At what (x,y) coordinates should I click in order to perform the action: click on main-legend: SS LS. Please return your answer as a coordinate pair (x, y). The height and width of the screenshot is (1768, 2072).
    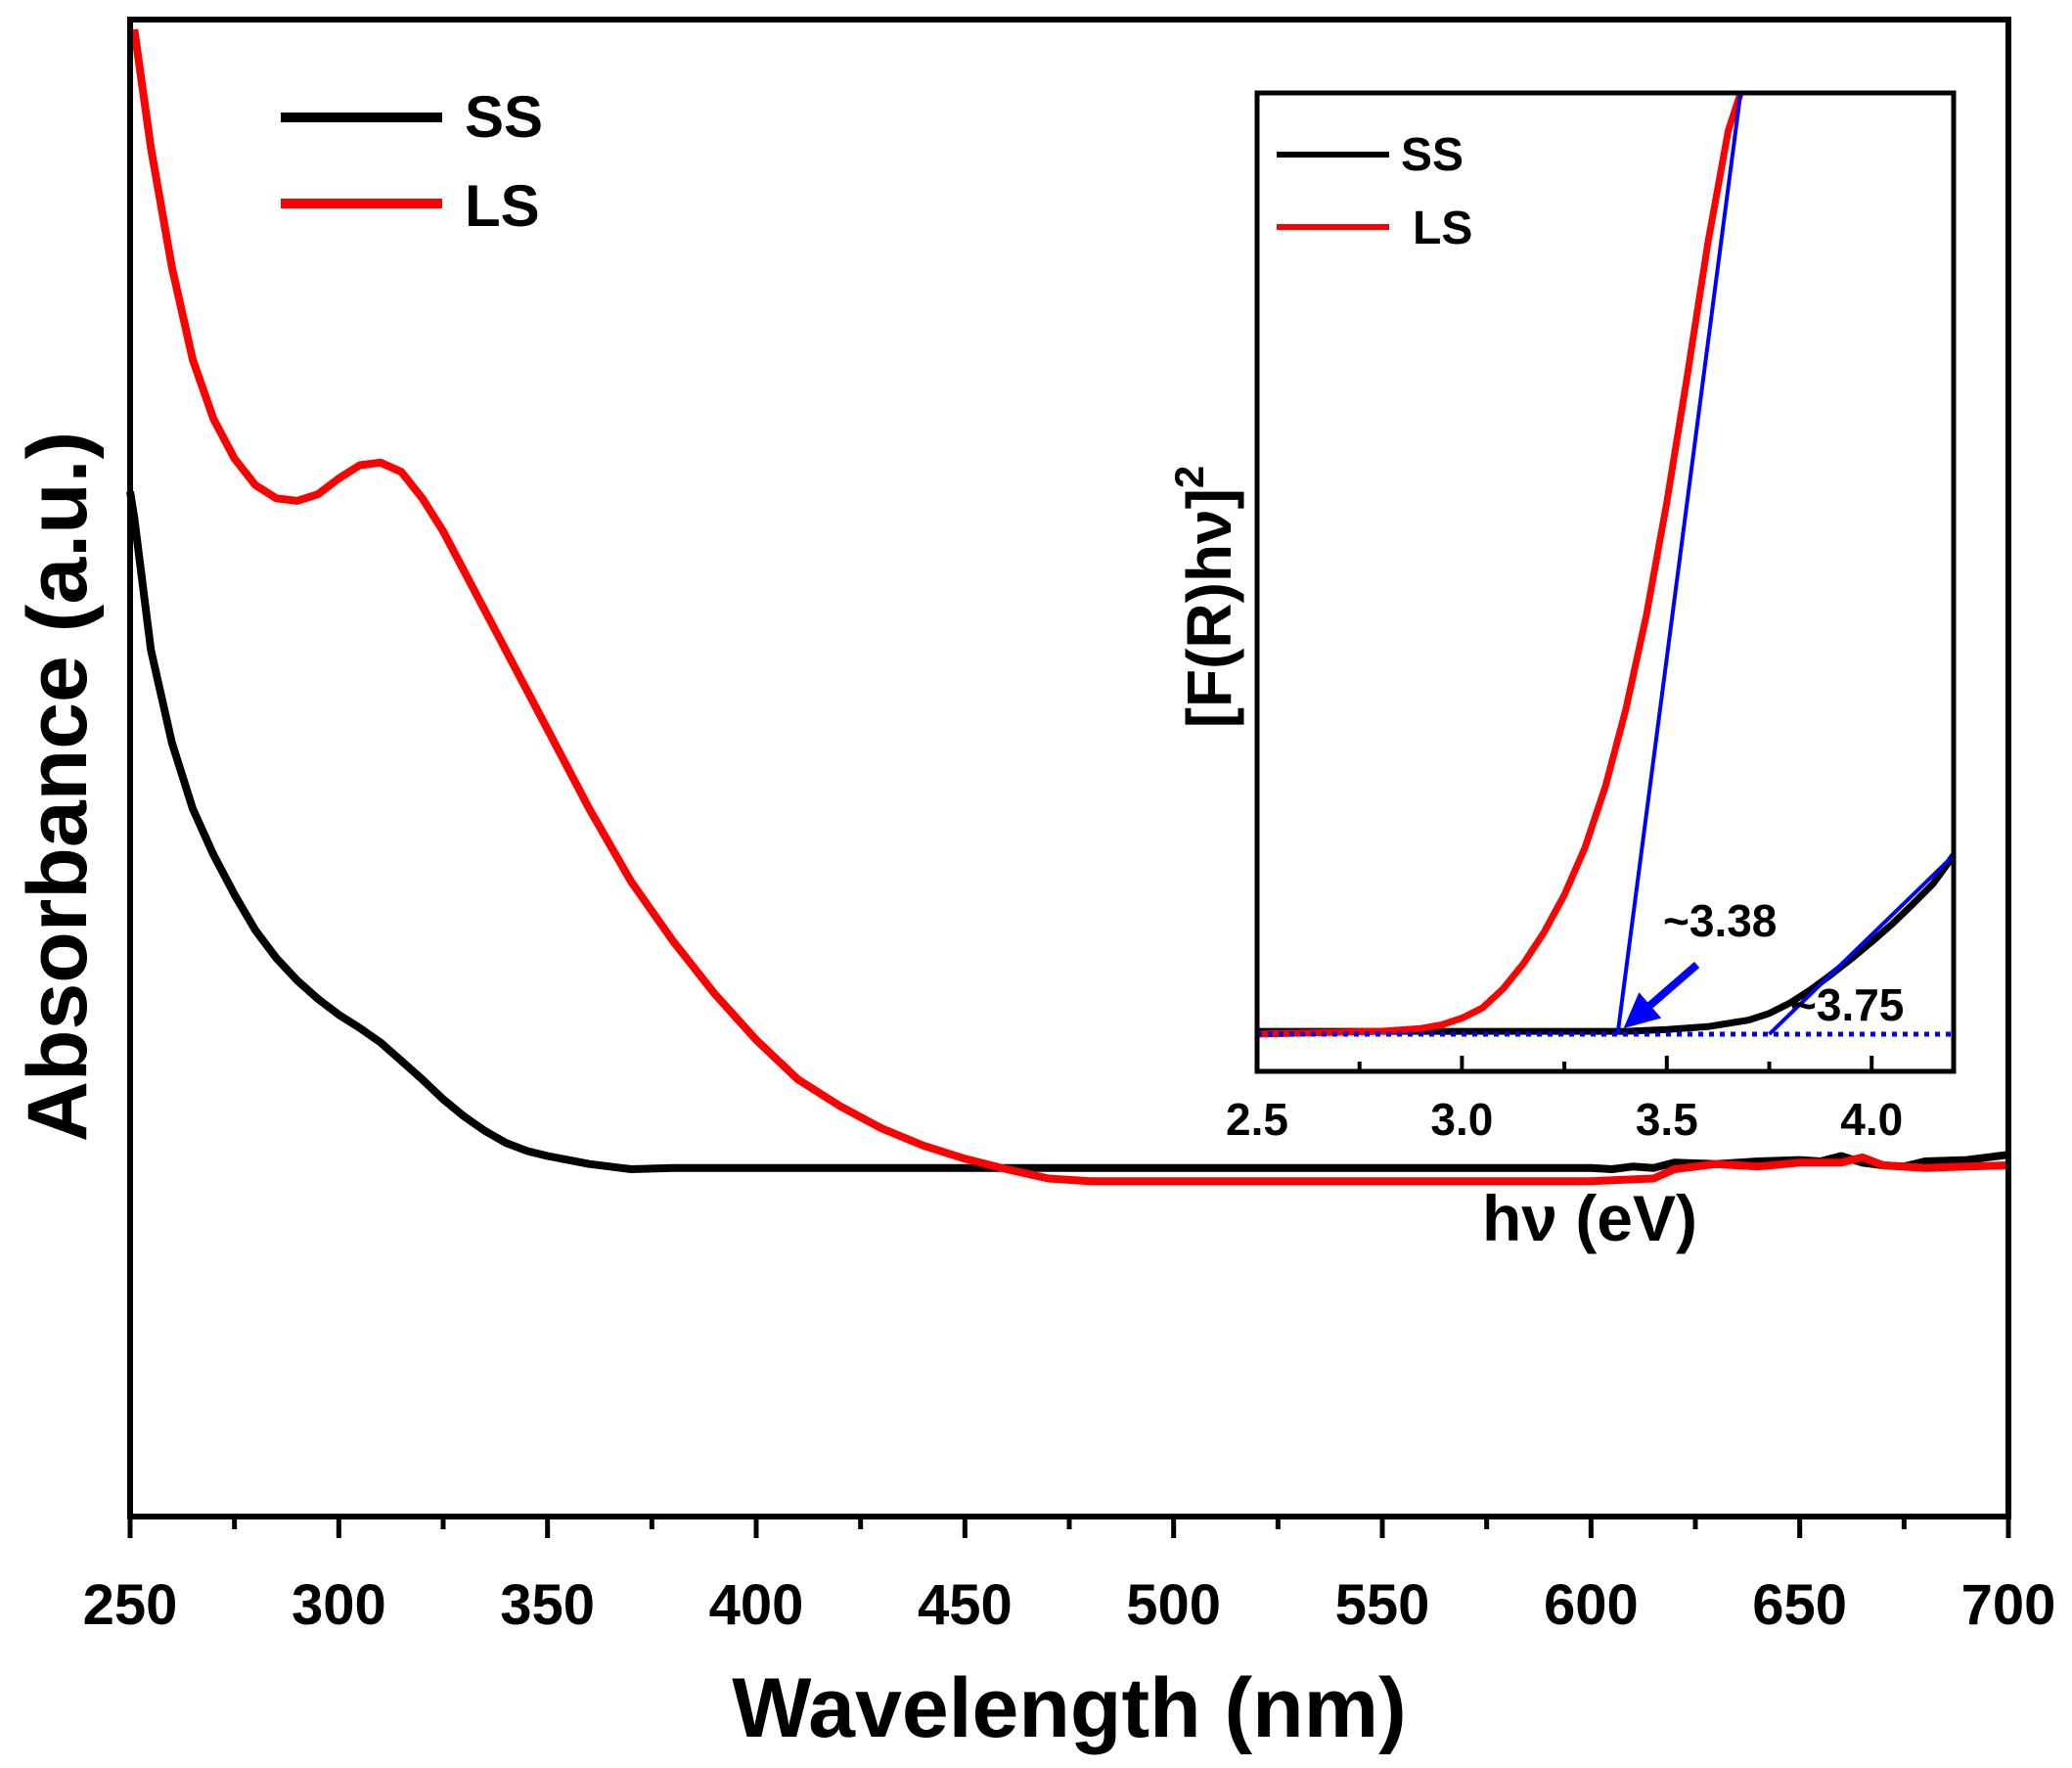
    Looking at the image, I should click on (412, 161).